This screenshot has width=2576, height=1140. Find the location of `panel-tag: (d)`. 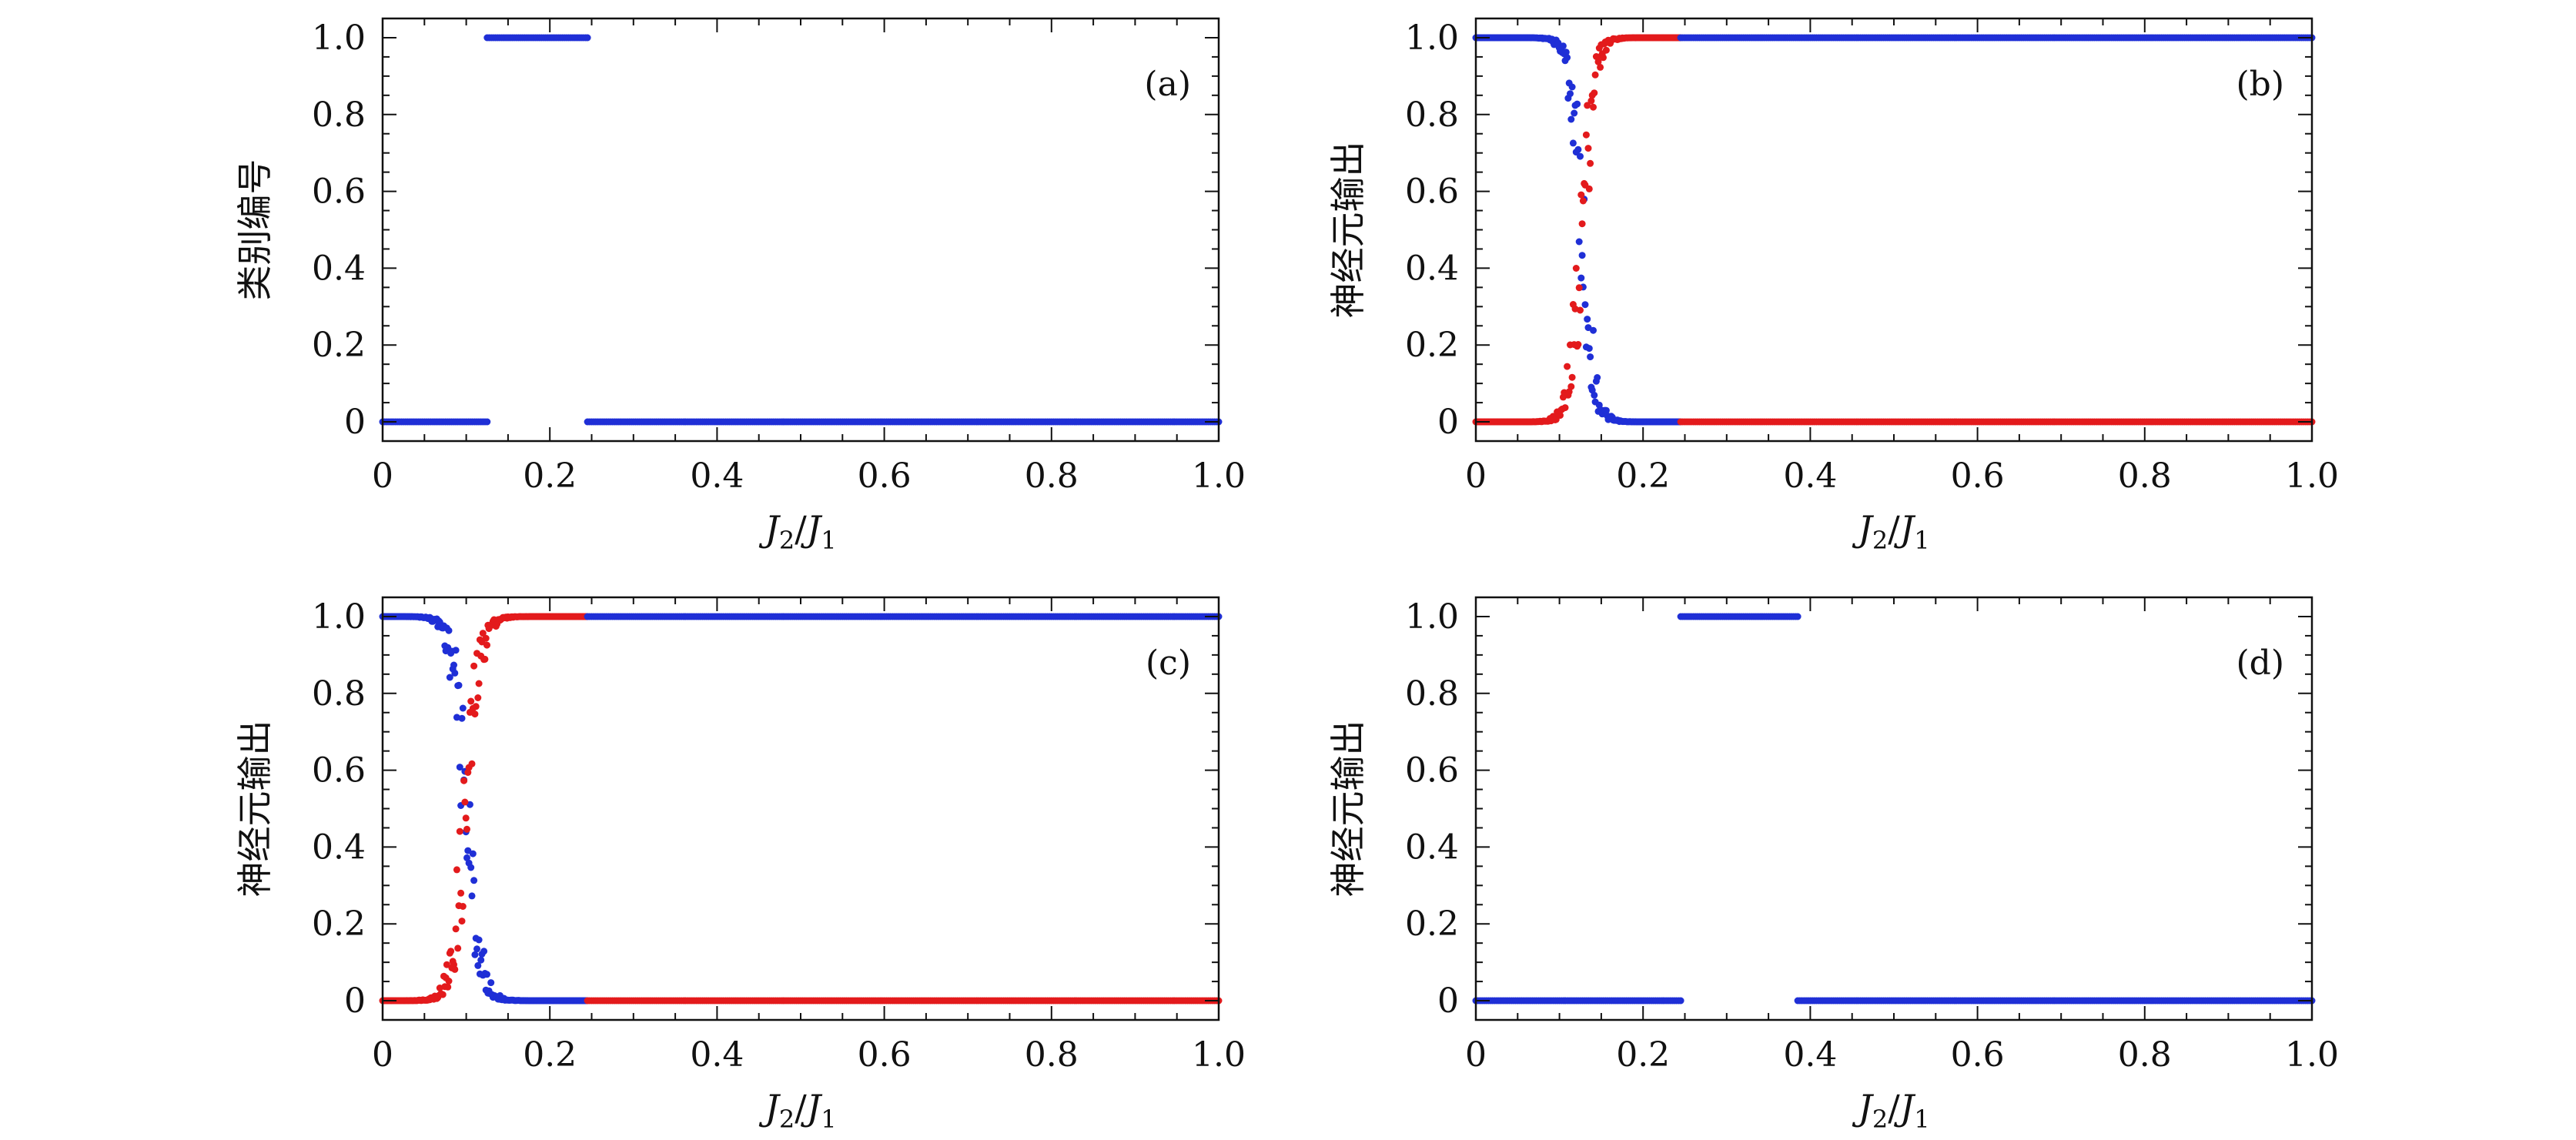

panel-tag: (d) is located at coordinates (2261, 663).